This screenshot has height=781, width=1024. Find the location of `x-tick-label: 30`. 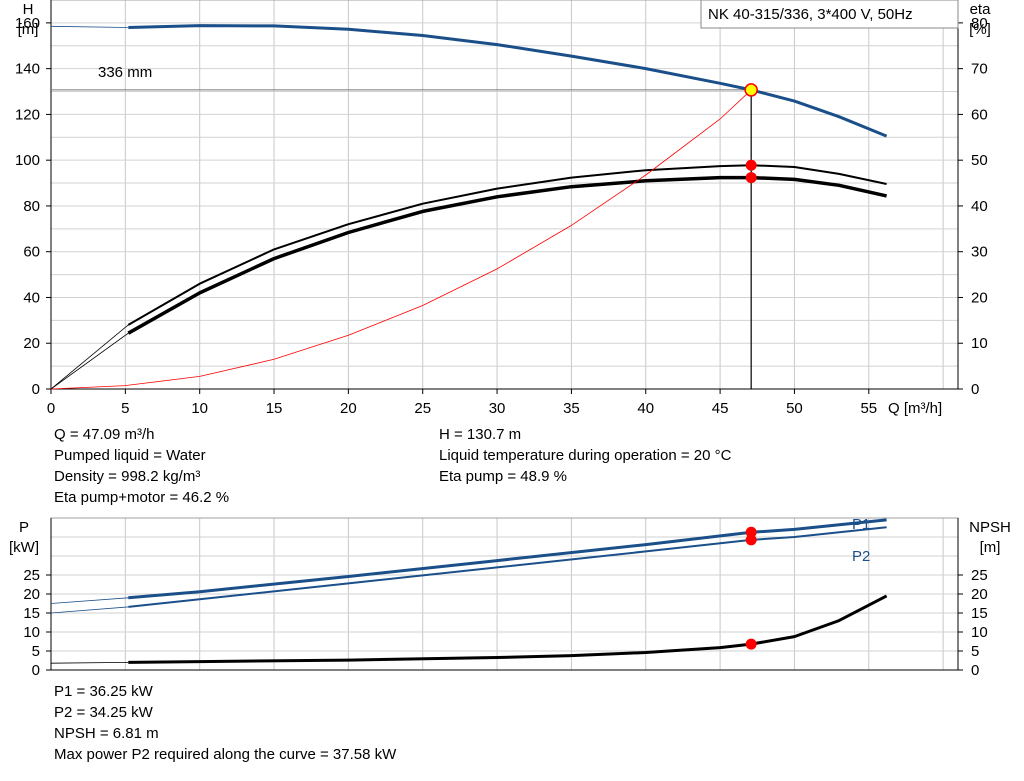

x-tick-label: 30 is located at coordinates (497, 408).